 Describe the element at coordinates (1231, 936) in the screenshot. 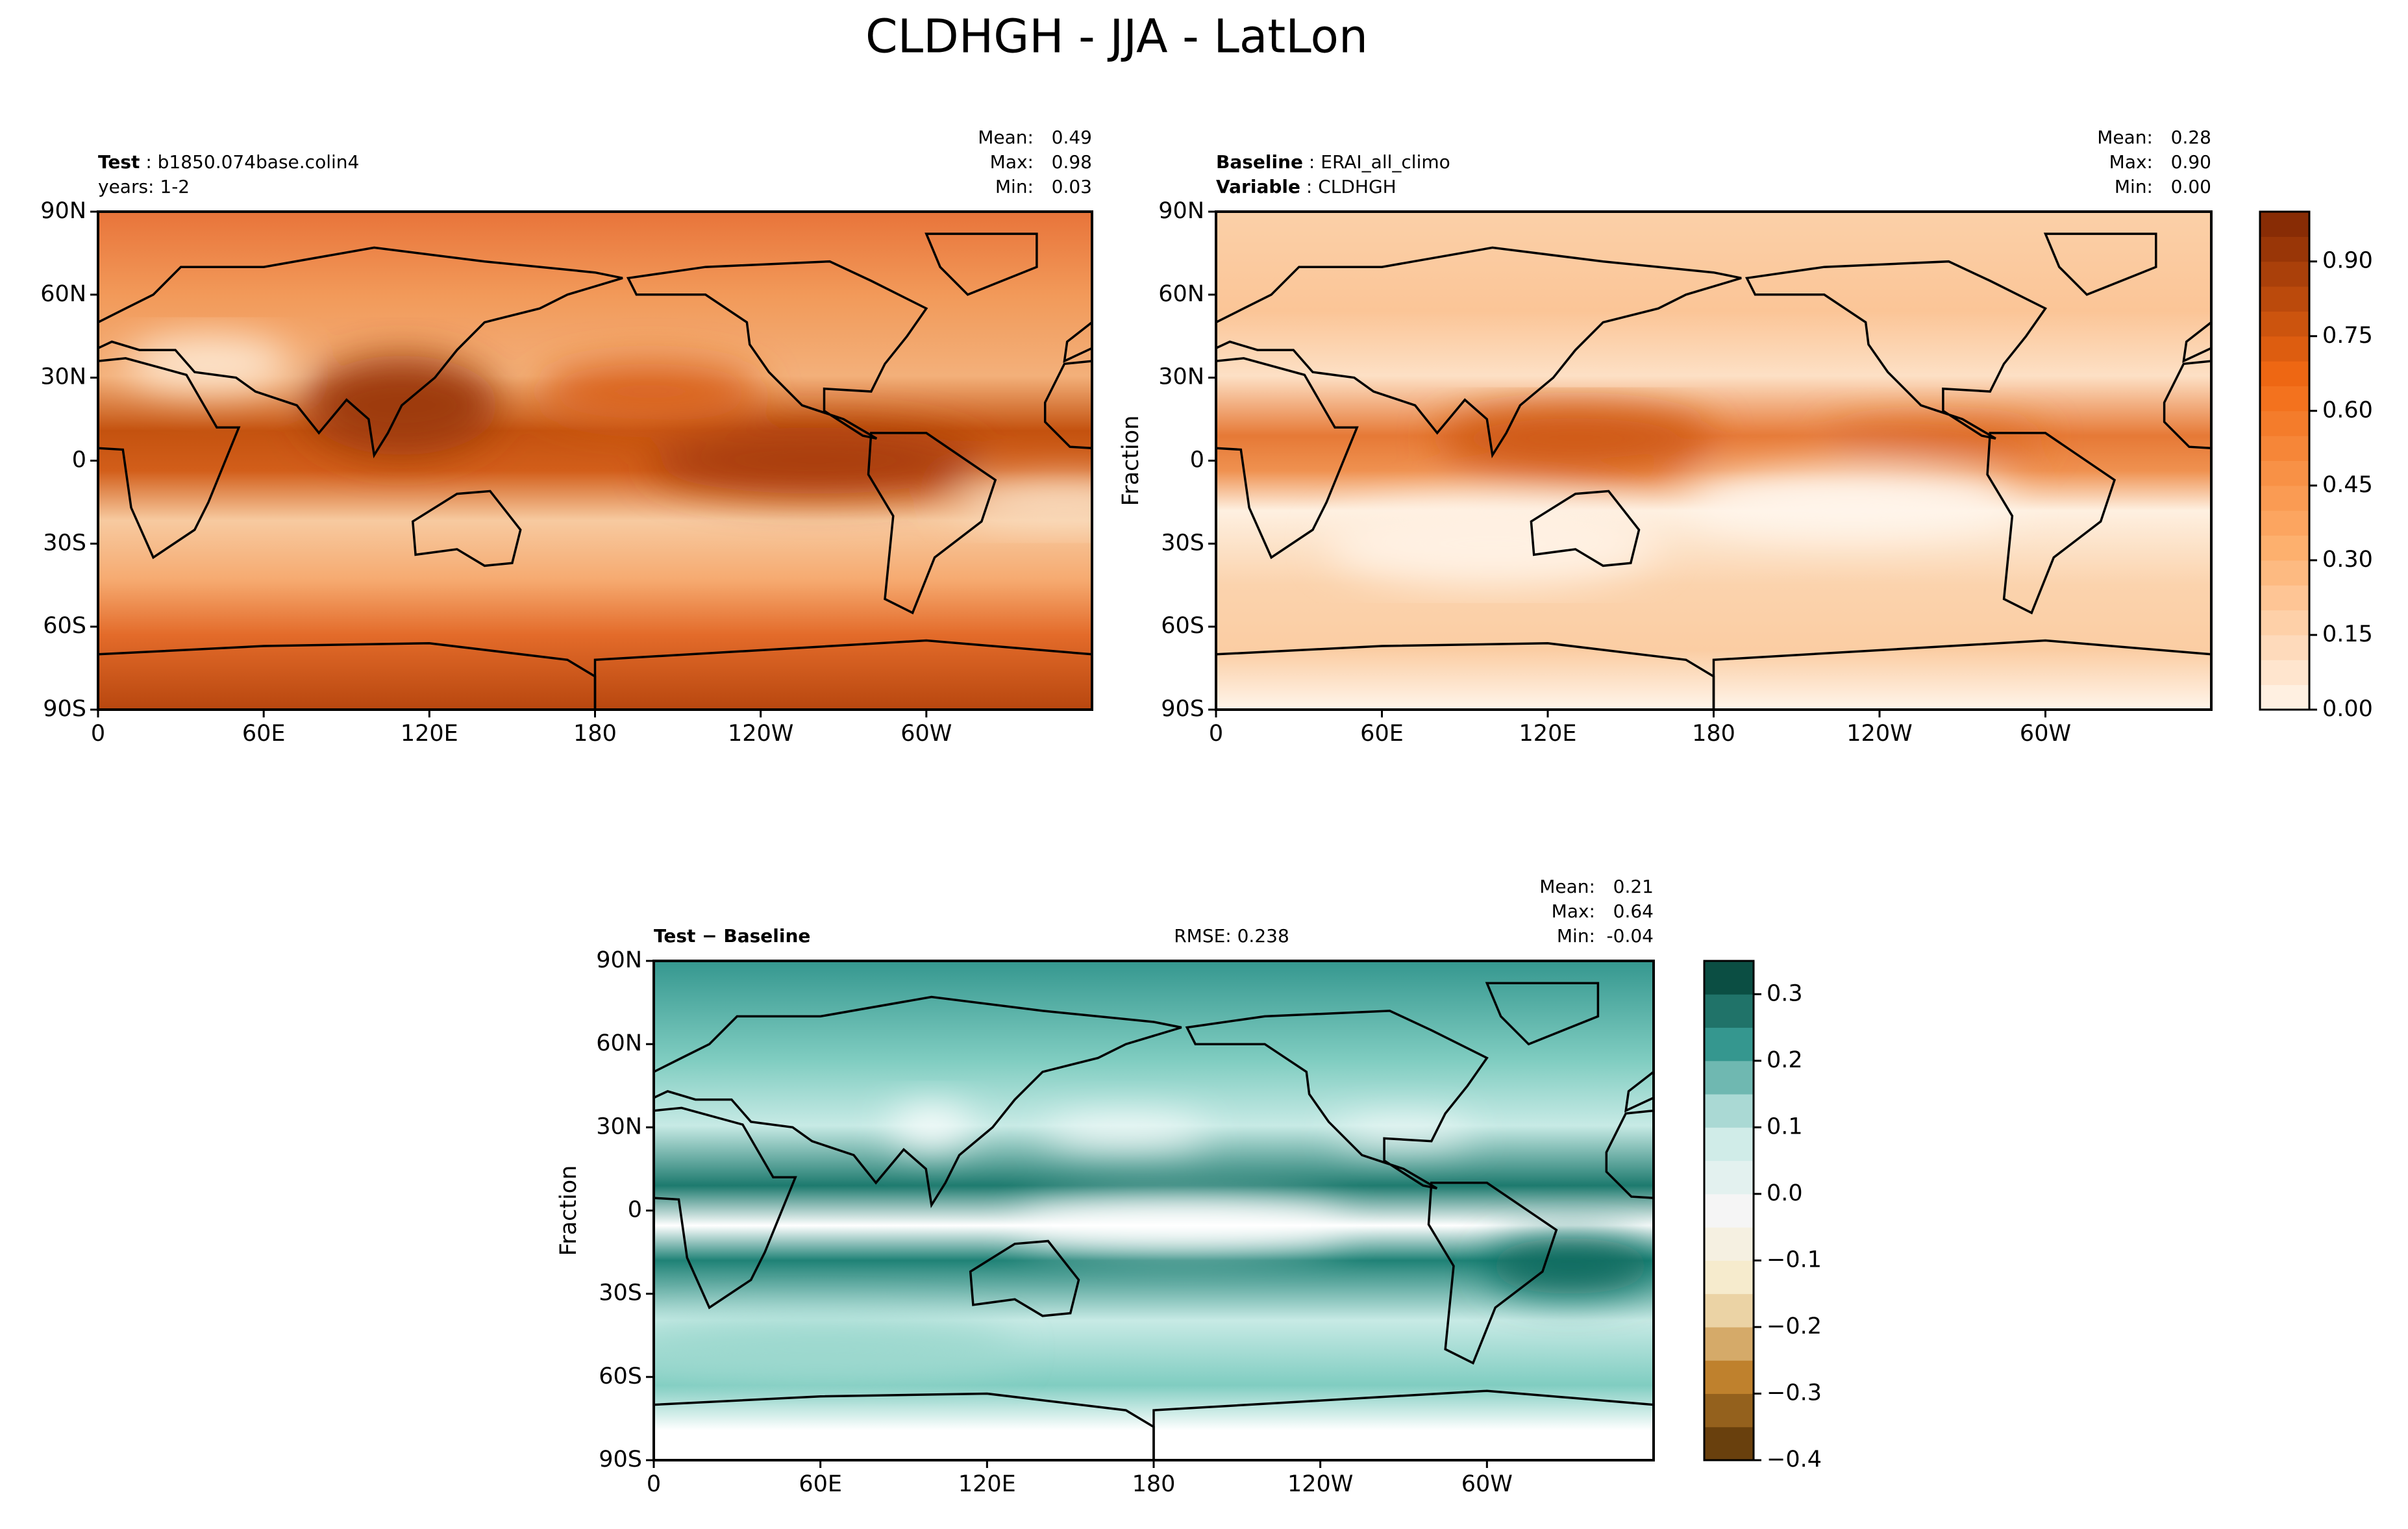

I see `annotation: RMSE: 0.238` at that location.